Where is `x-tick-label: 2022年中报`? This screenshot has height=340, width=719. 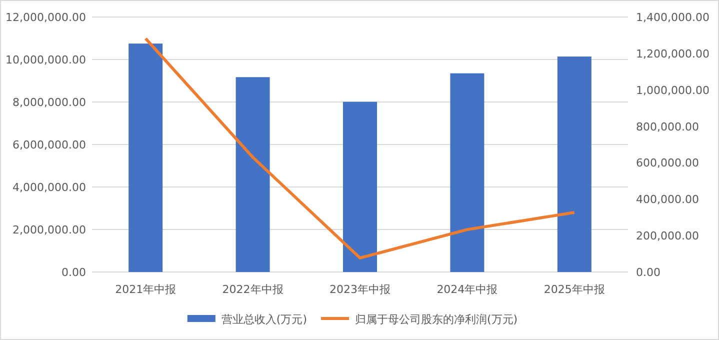
x-tick-label: 2022年中报 is located at coordinates (253, 289).